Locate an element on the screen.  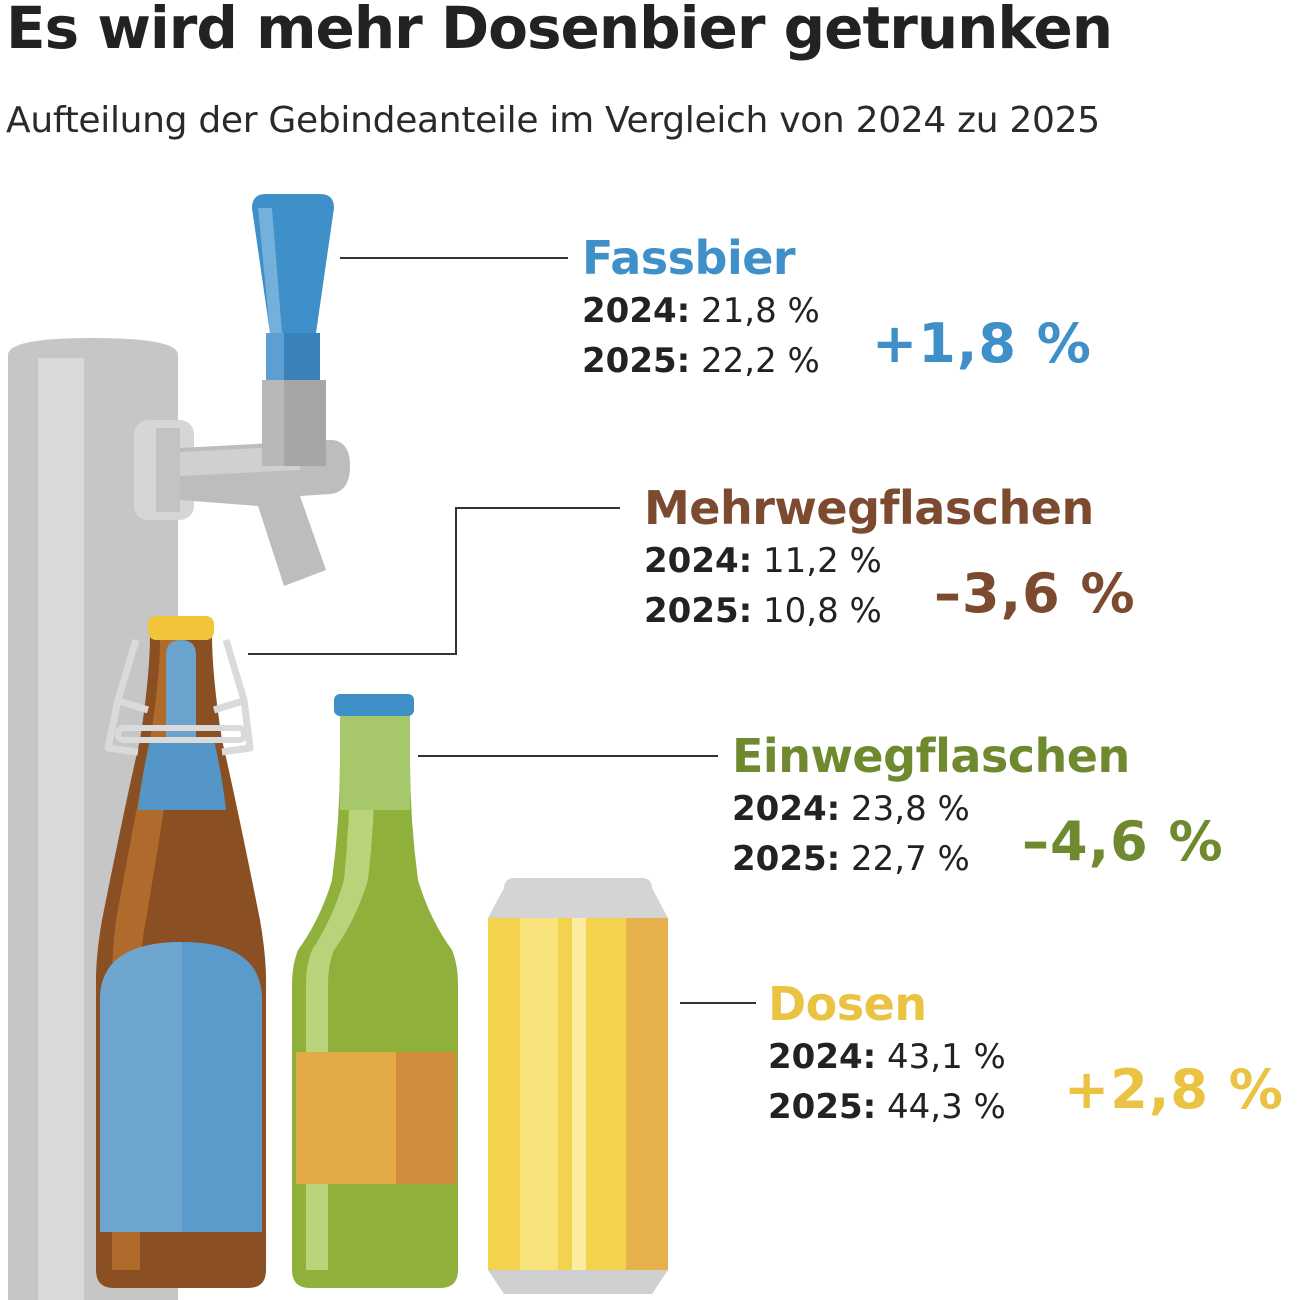
value-2024: 23,8 % is located at coordinates (910, 809).